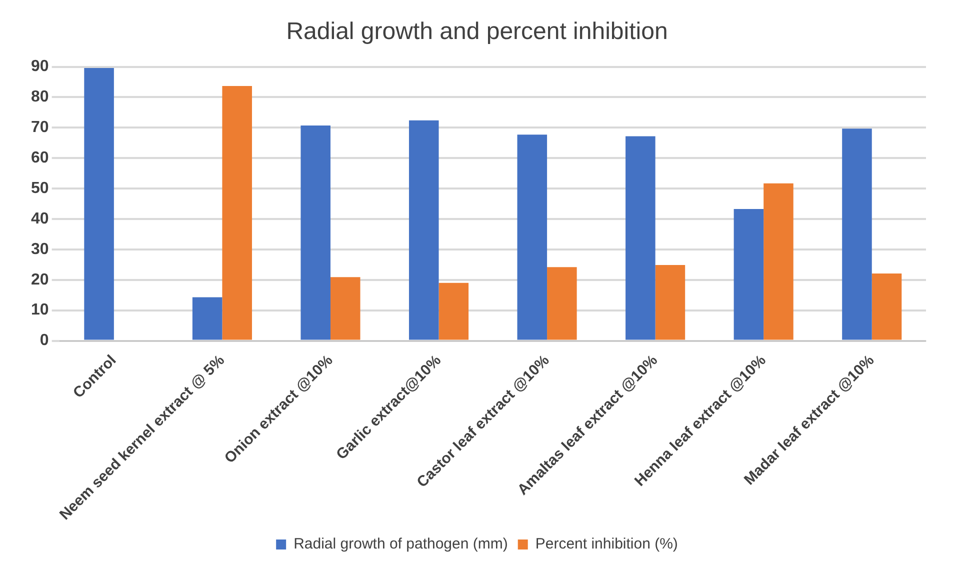 This screenshot has height=582, width=976. Describe the element at coordinates (401, 544) in the screenshot. I see `legend-label: Radial growth of pathogen (mm)` at that location.